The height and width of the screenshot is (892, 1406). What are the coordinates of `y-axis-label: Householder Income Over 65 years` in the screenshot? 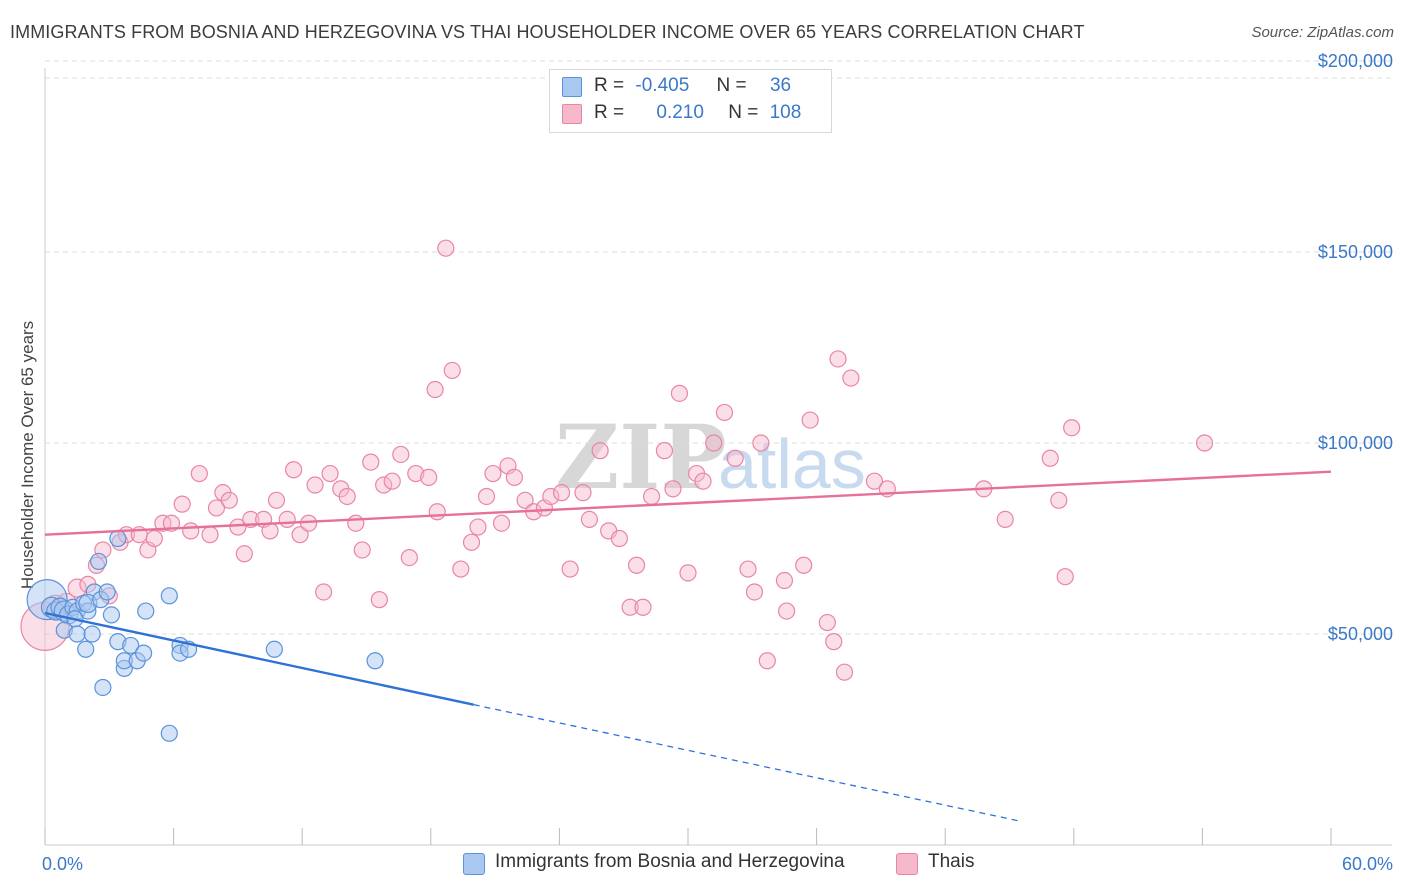 It's located at (27, 455).